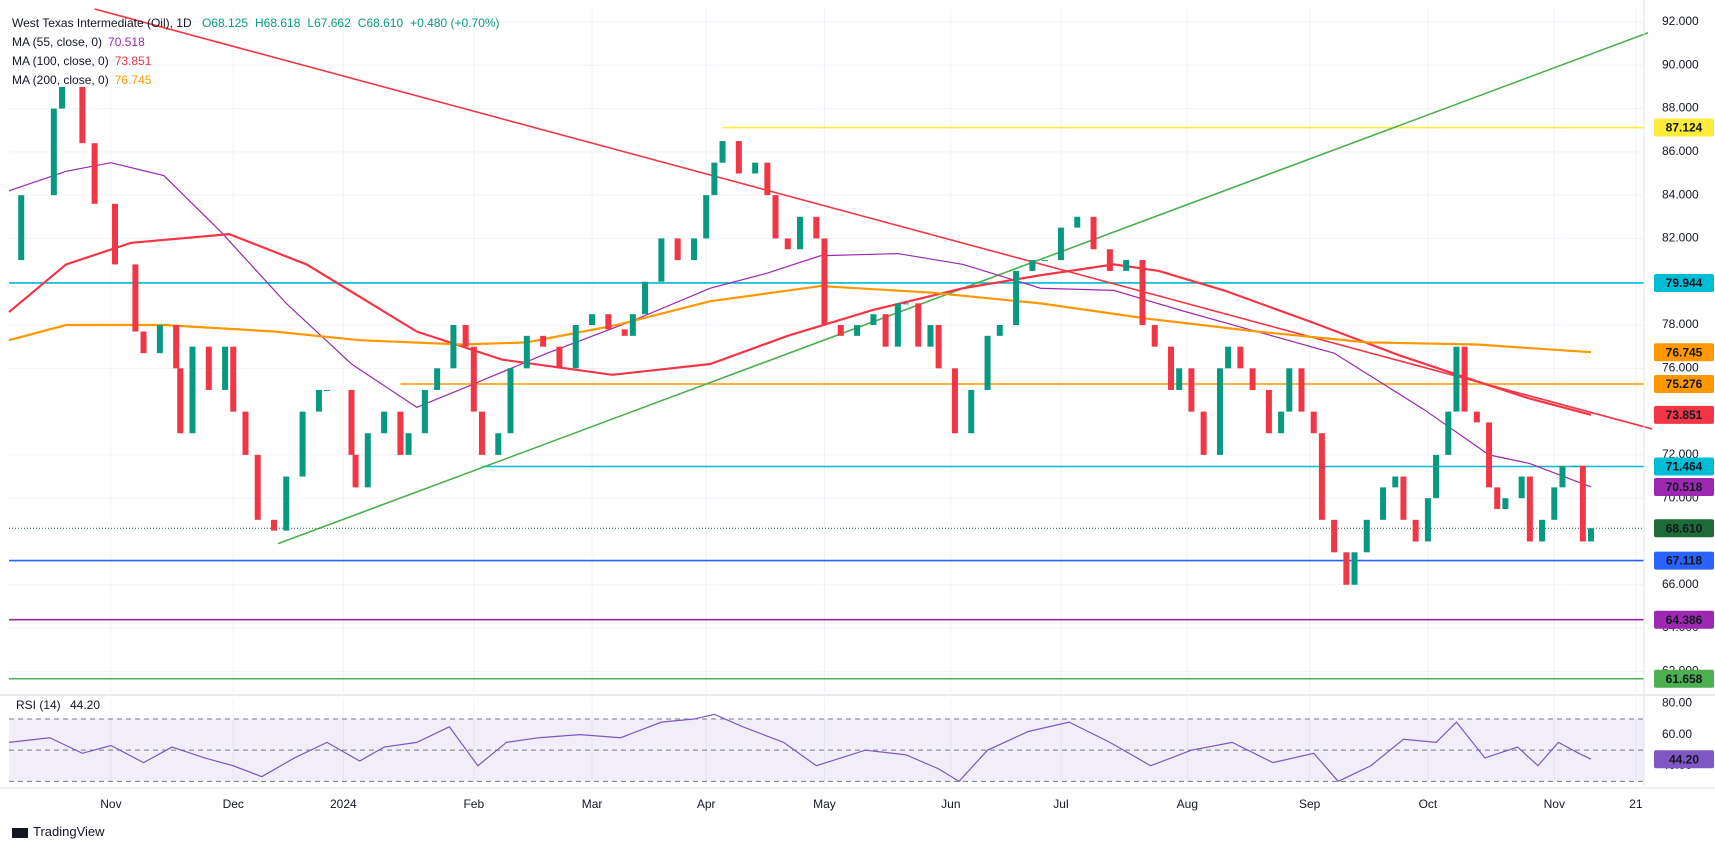 The height and width of the screenshot is (848, 1715). I want to click on price-label: 71.464, so click(1684, 467).